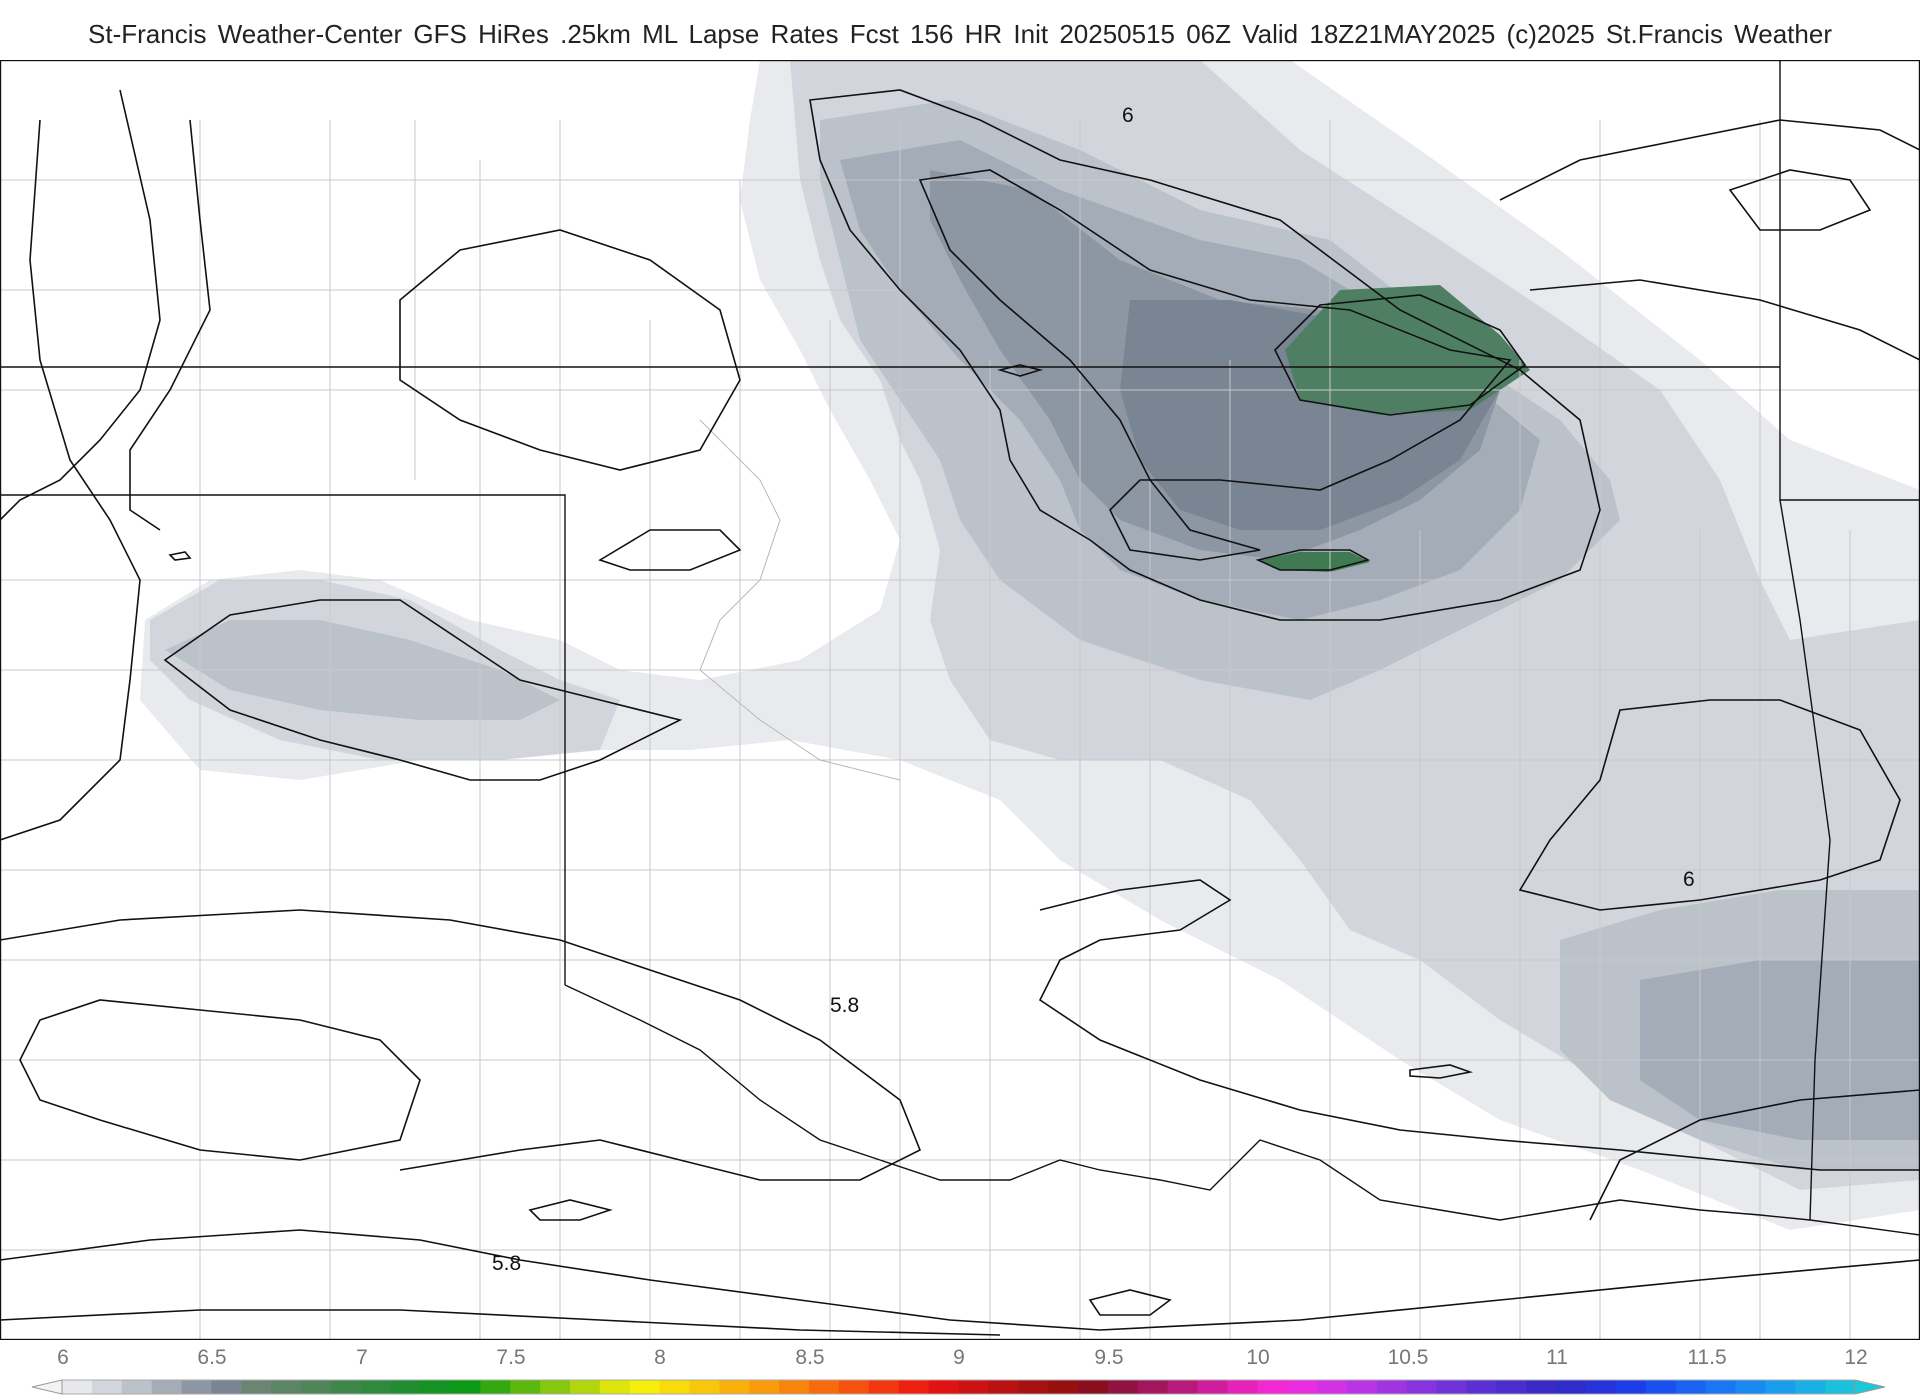 This screenshot has width=1920, height=1400. Describe the element at coordinates (1408, 1357) in the screenshot. I see `legend-tick: 10.5` at that location.